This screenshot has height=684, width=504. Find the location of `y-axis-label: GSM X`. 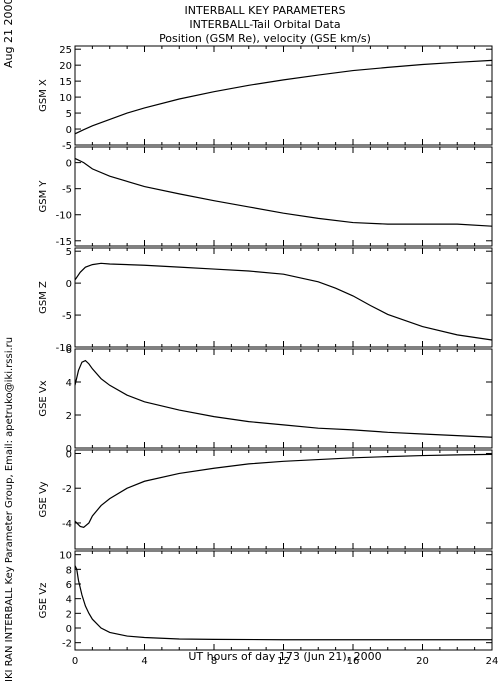

y-axis-label: GSM X is located at coordinates (43, 95).